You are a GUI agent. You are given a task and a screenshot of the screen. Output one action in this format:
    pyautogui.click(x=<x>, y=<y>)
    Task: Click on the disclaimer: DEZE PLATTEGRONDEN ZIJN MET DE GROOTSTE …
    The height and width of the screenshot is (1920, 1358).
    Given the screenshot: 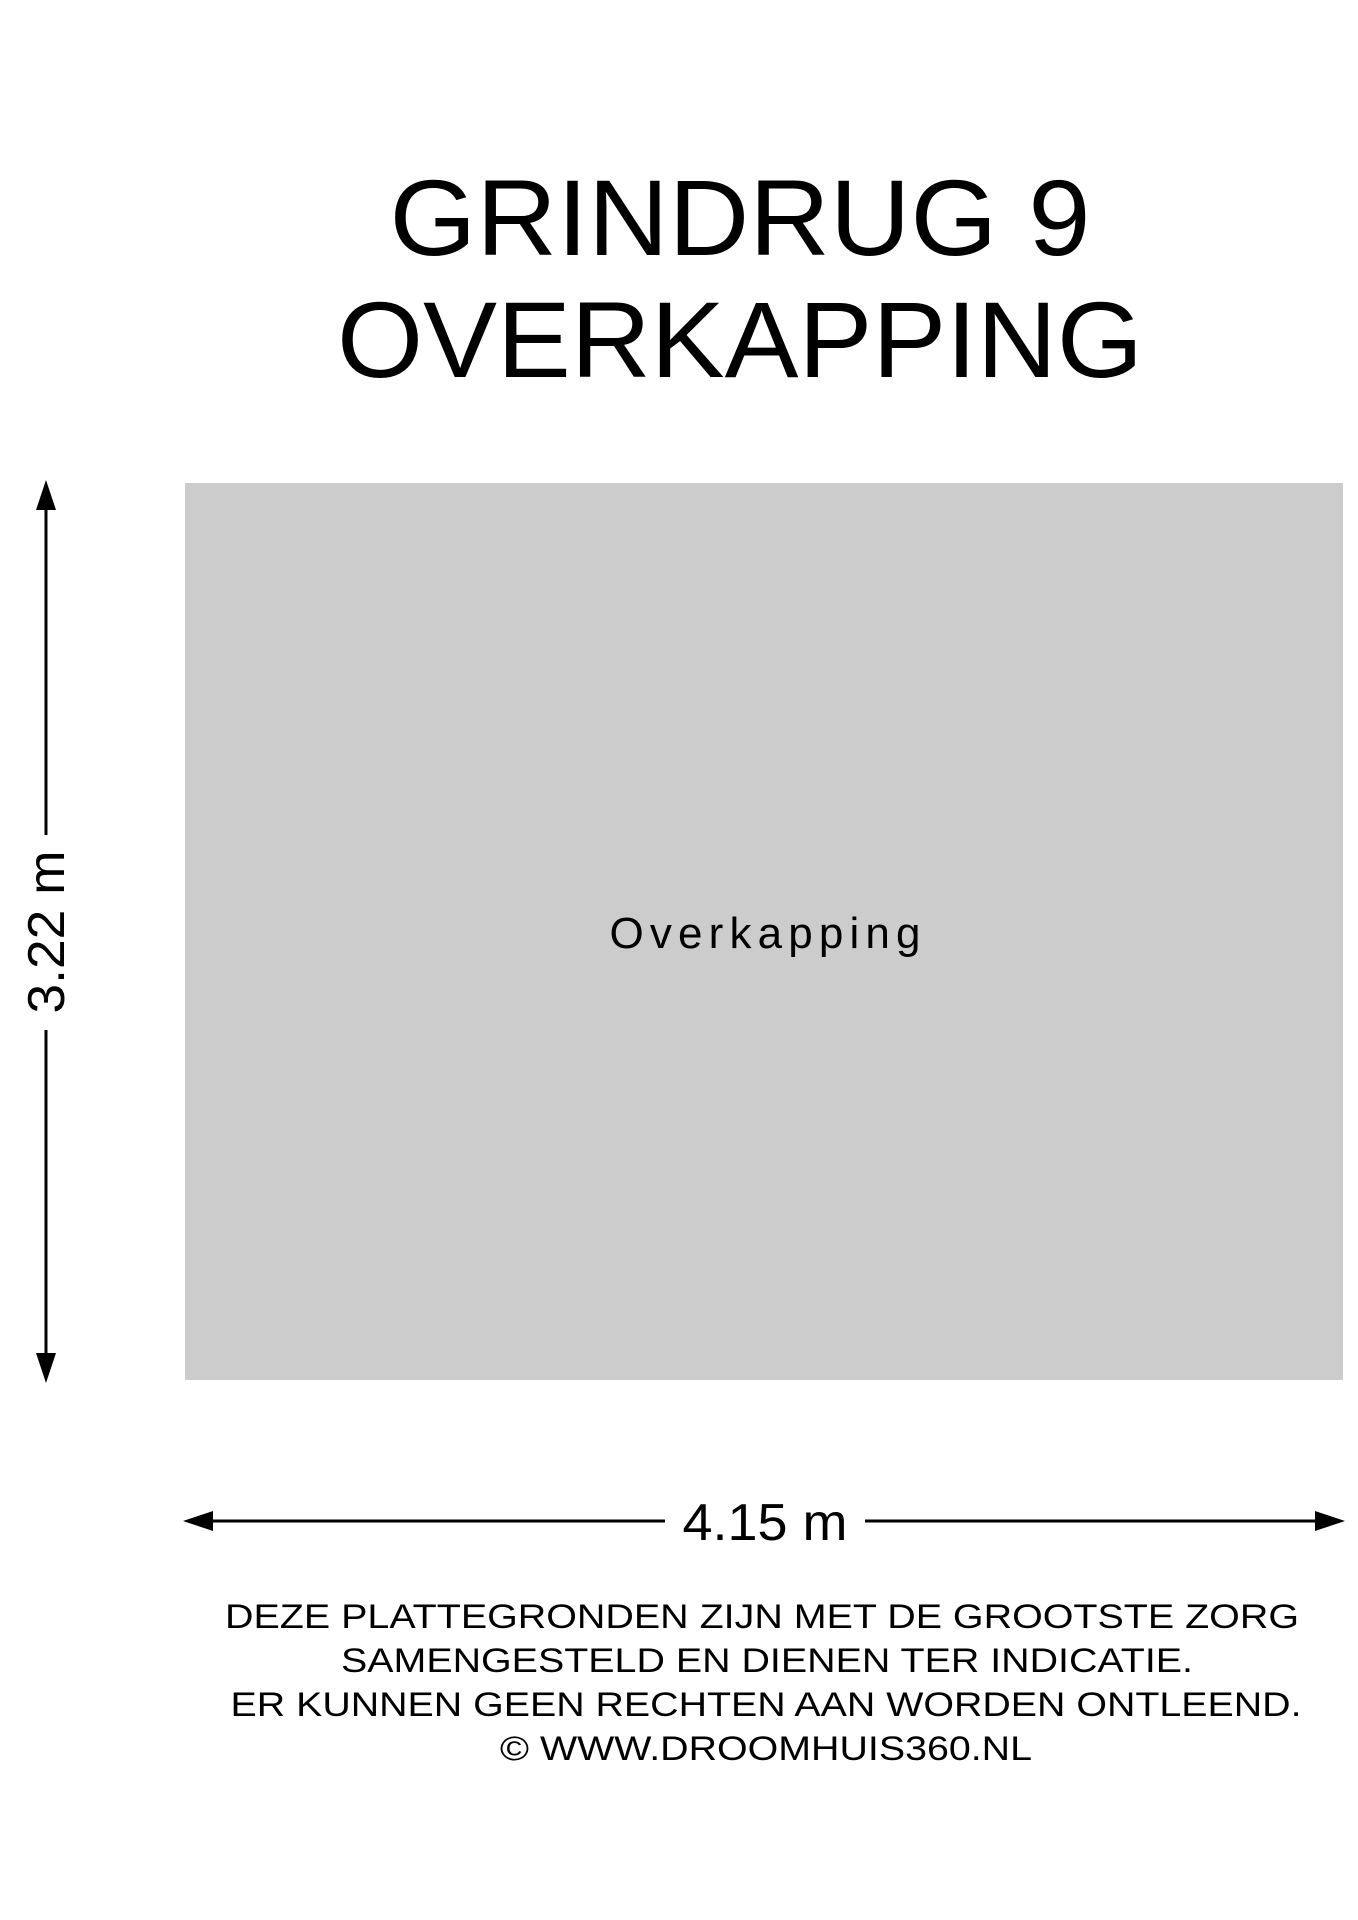 What is the action you would take?
    pyautogui.click(x=763, y=1683)
    